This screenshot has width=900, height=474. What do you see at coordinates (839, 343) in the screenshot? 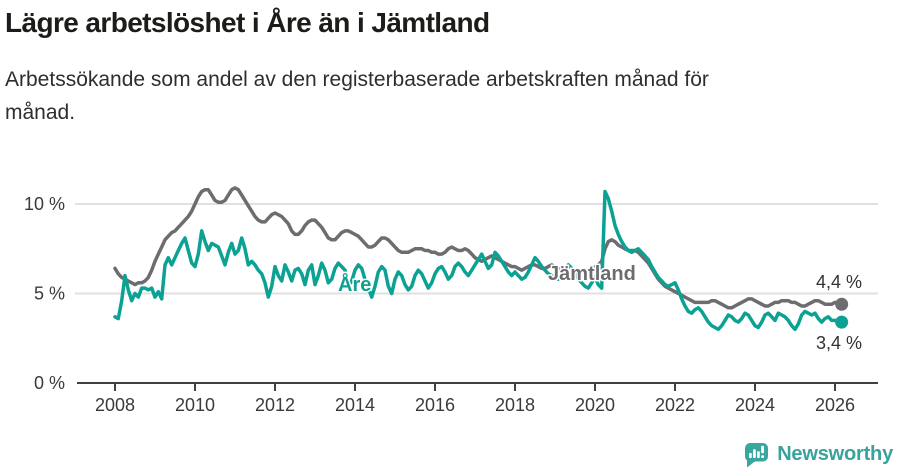
I see `are-end-value: 3,4 %` at bounding box center [839, 343].